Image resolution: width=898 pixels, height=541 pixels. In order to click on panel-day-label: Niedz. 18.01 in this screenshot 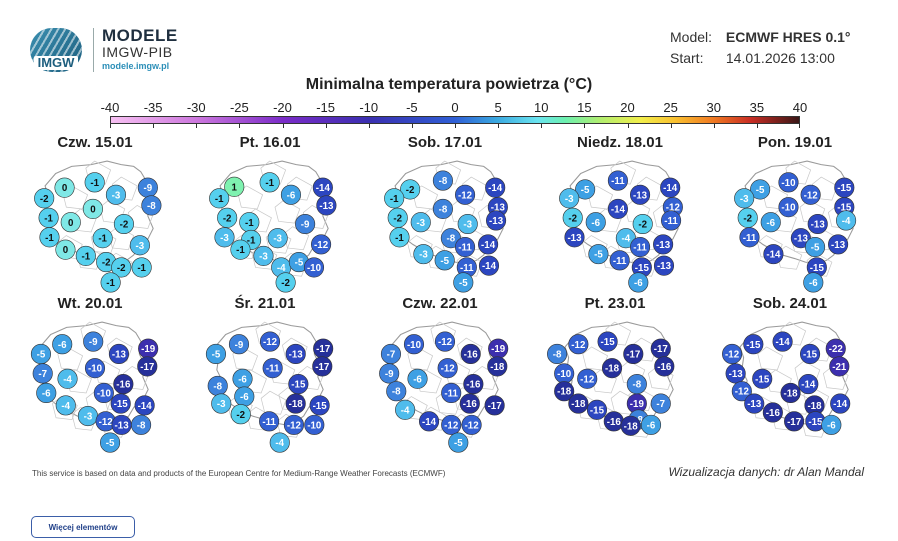, I will do `click(620, 142)`.